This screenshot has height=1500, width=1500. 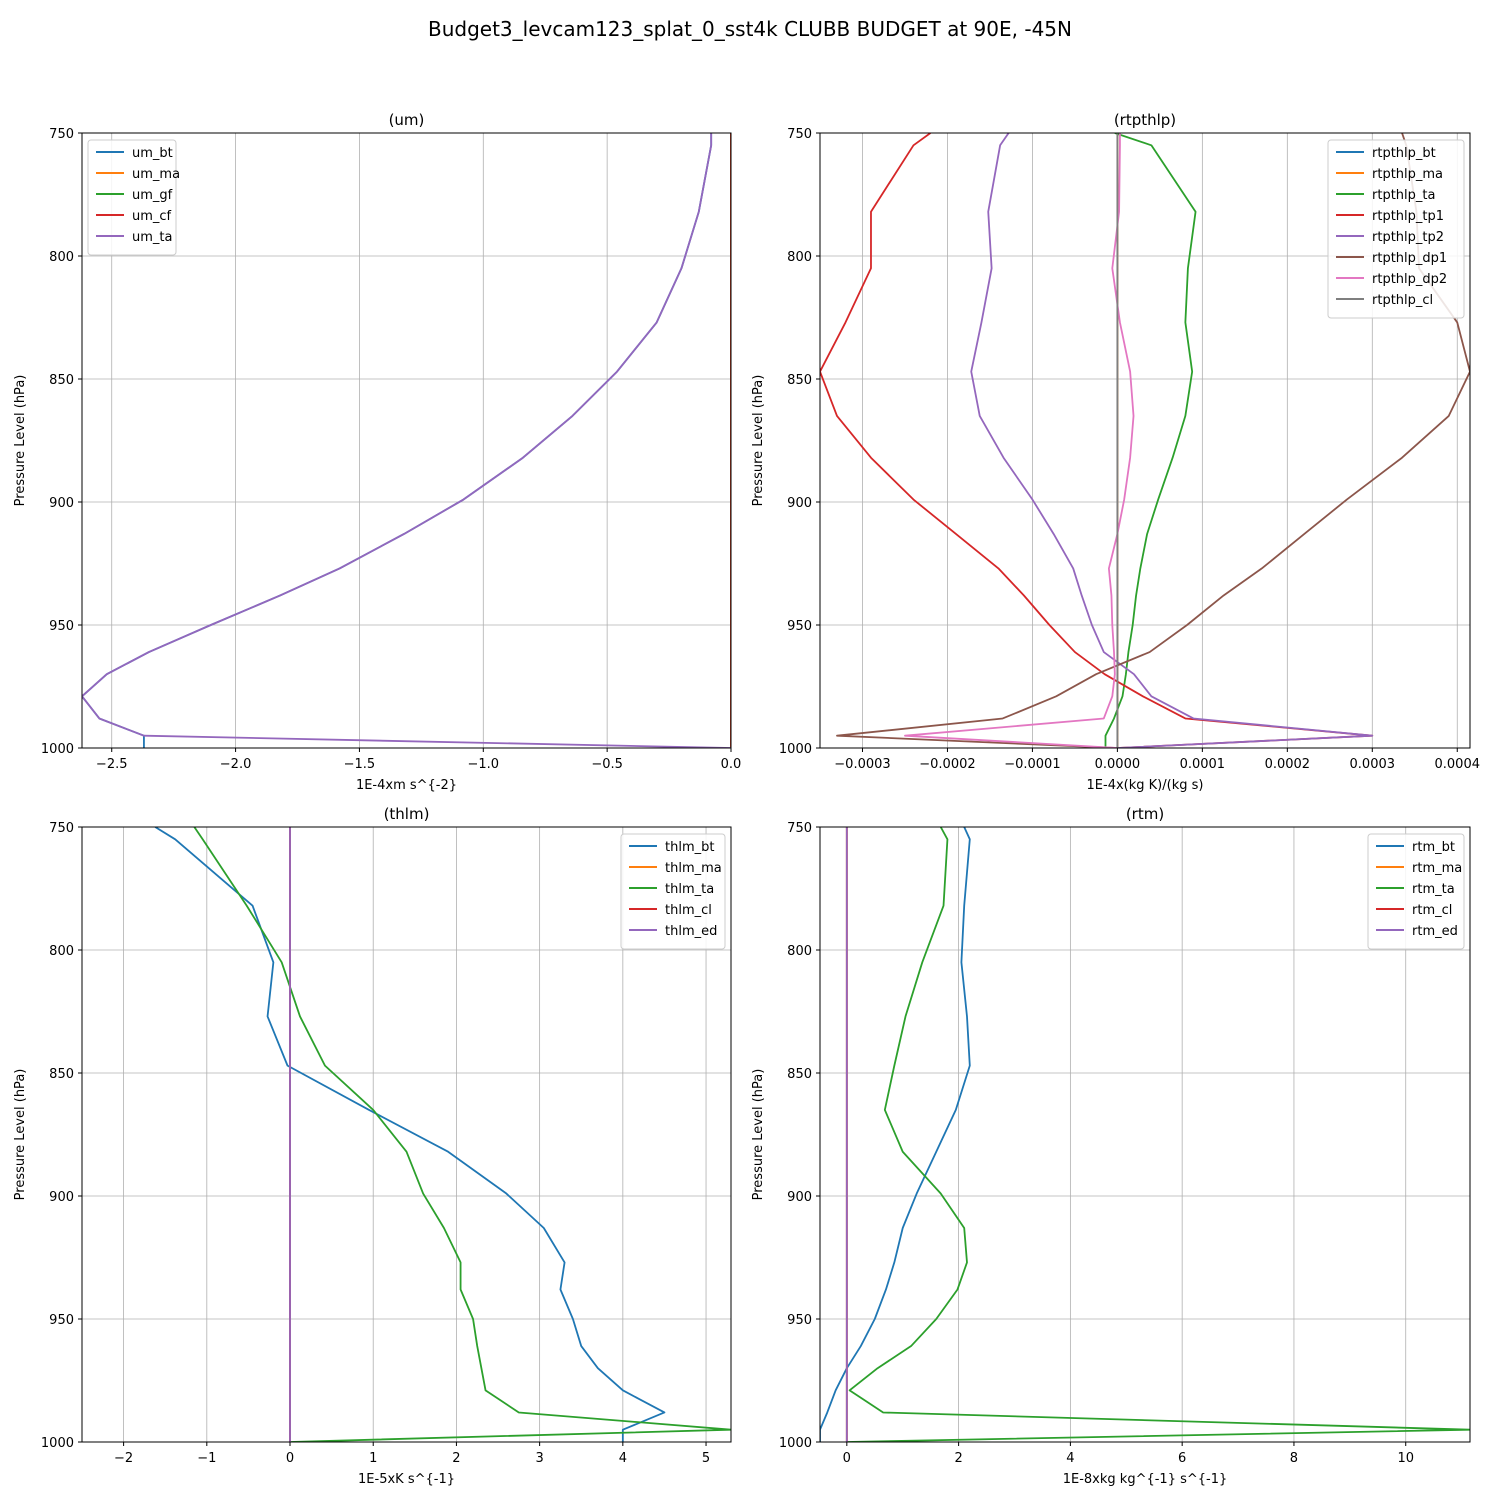 I want to click on series-line-rtpthlp_tp2, so click(x=1172, y=440).